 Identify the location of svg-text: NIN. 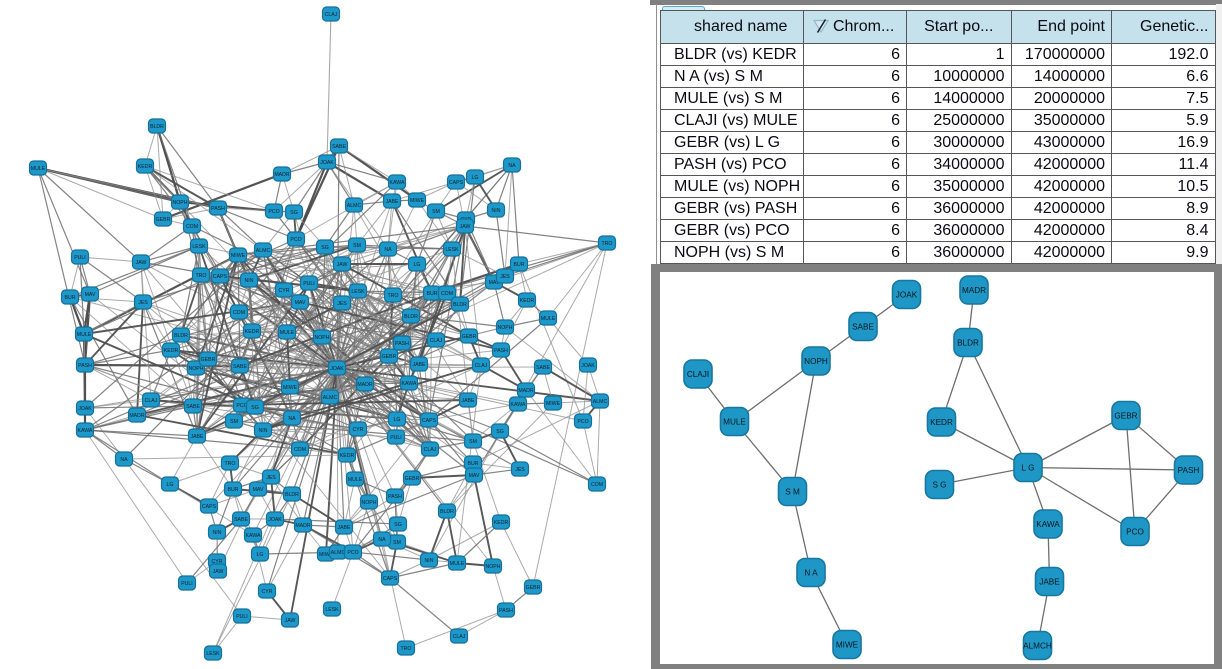
(263, 431).